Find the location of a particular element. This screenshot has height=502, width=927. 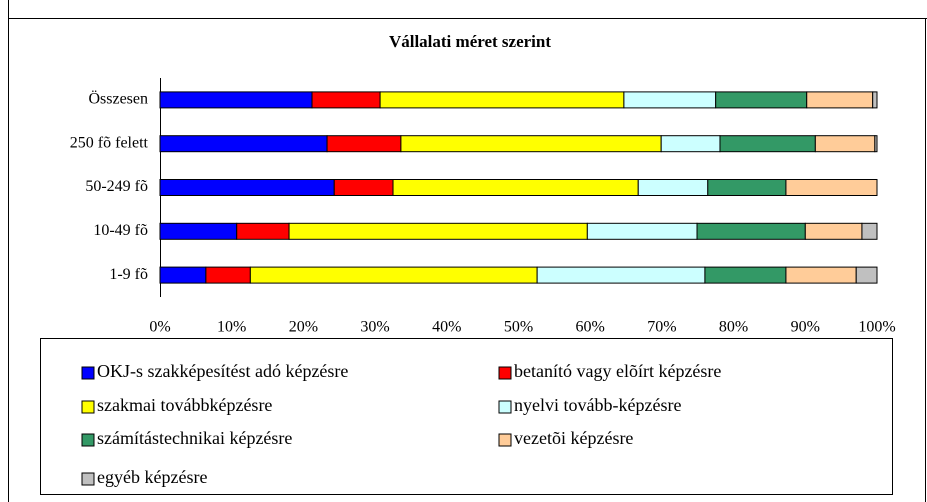

y-tick-label: 50-249 fõ is located at coordinates (116, 186).